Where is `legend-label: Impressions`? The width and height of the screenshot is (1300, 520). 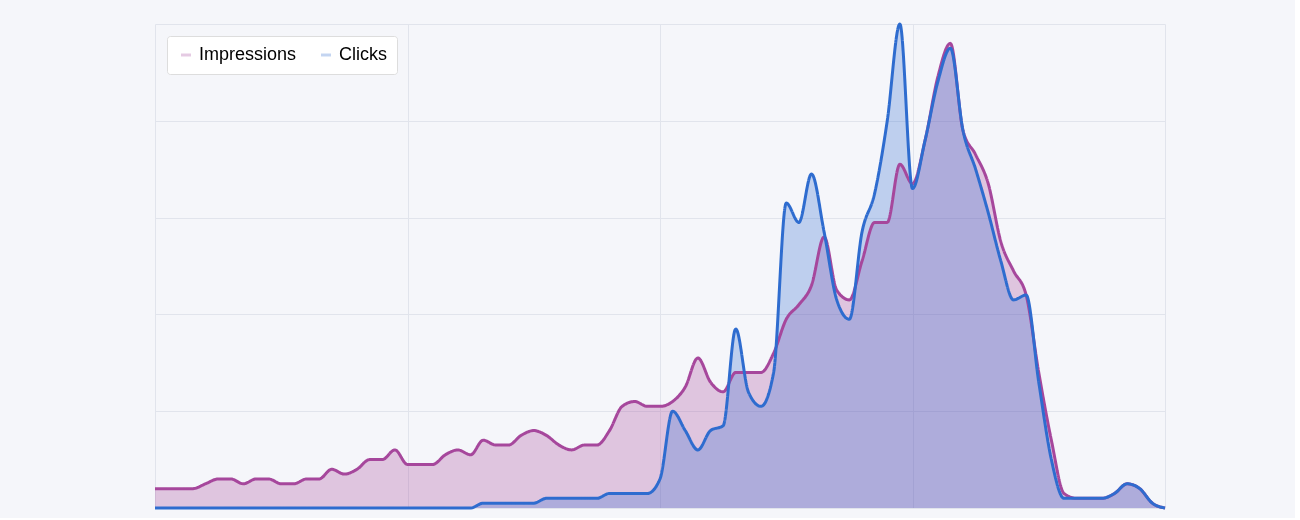 legend-label: Impressions is located at coordinates (248, 54).